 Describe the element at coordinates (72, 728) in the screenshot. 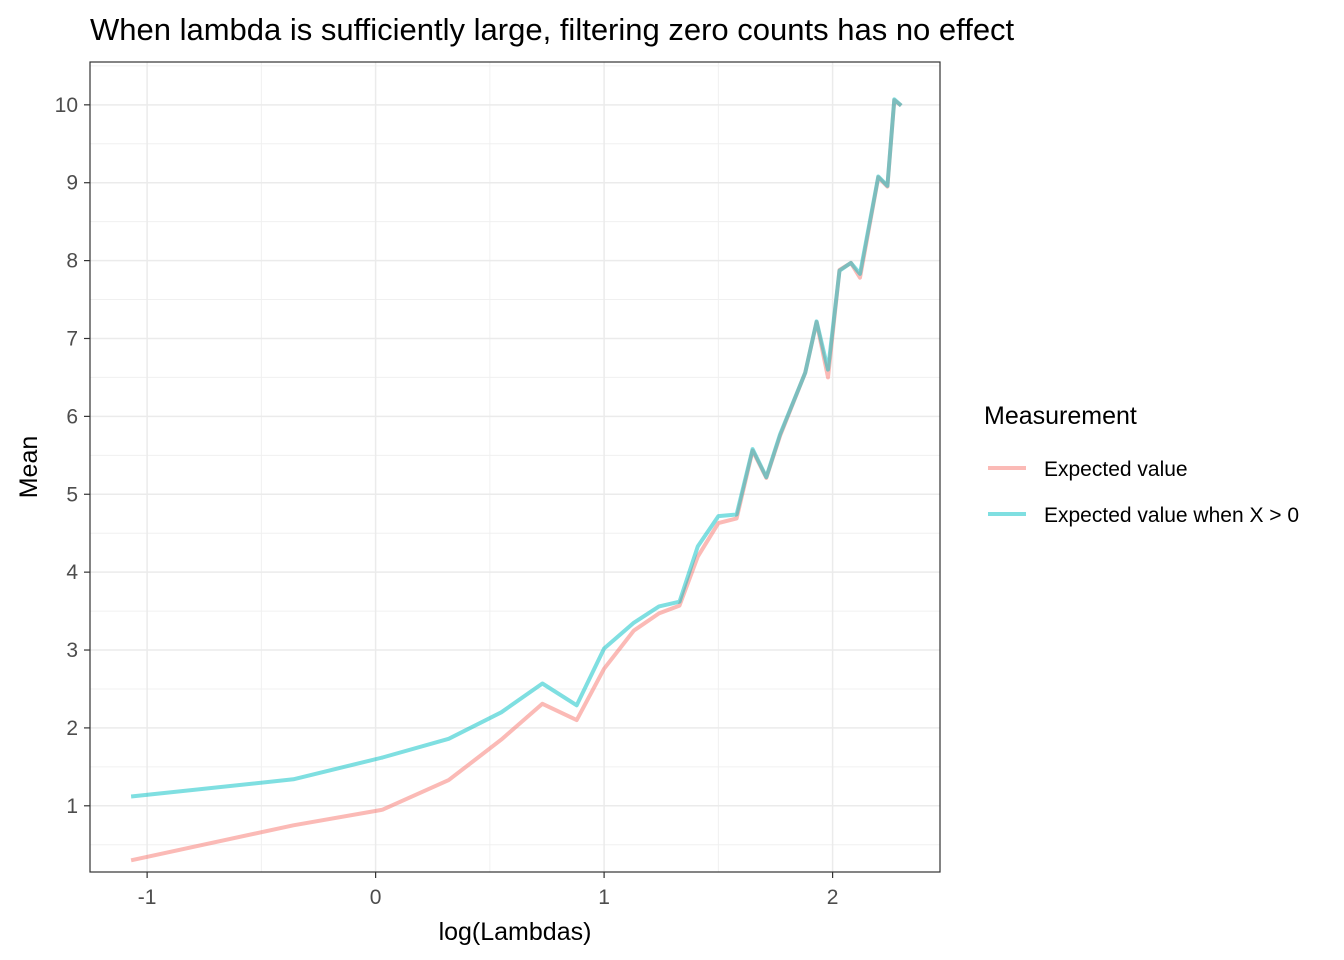

I see `y-tick-label: 2` at that location.